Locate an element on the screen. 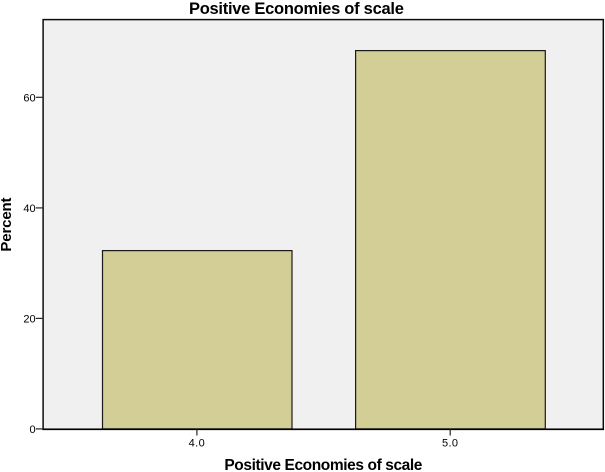 The width and height of the screenshot is (605, 472). svg-text: 60 is located at coordinates (29, 98).